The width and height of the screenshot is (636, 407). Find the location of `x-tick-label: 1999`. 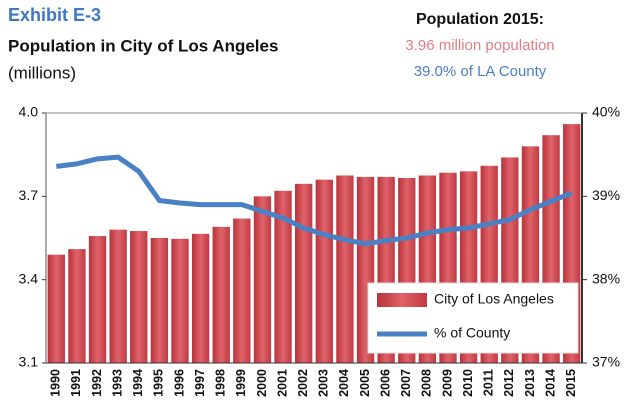

x-tick-label: 1999 is located at coordinates (241, 383).